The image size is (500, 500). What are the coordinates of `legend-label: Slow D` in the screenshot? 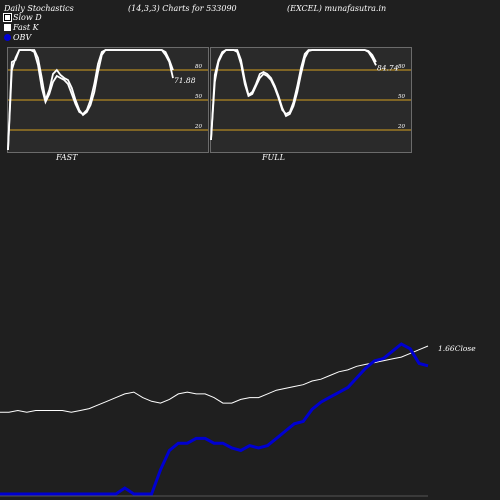 It's located at (27, 17).